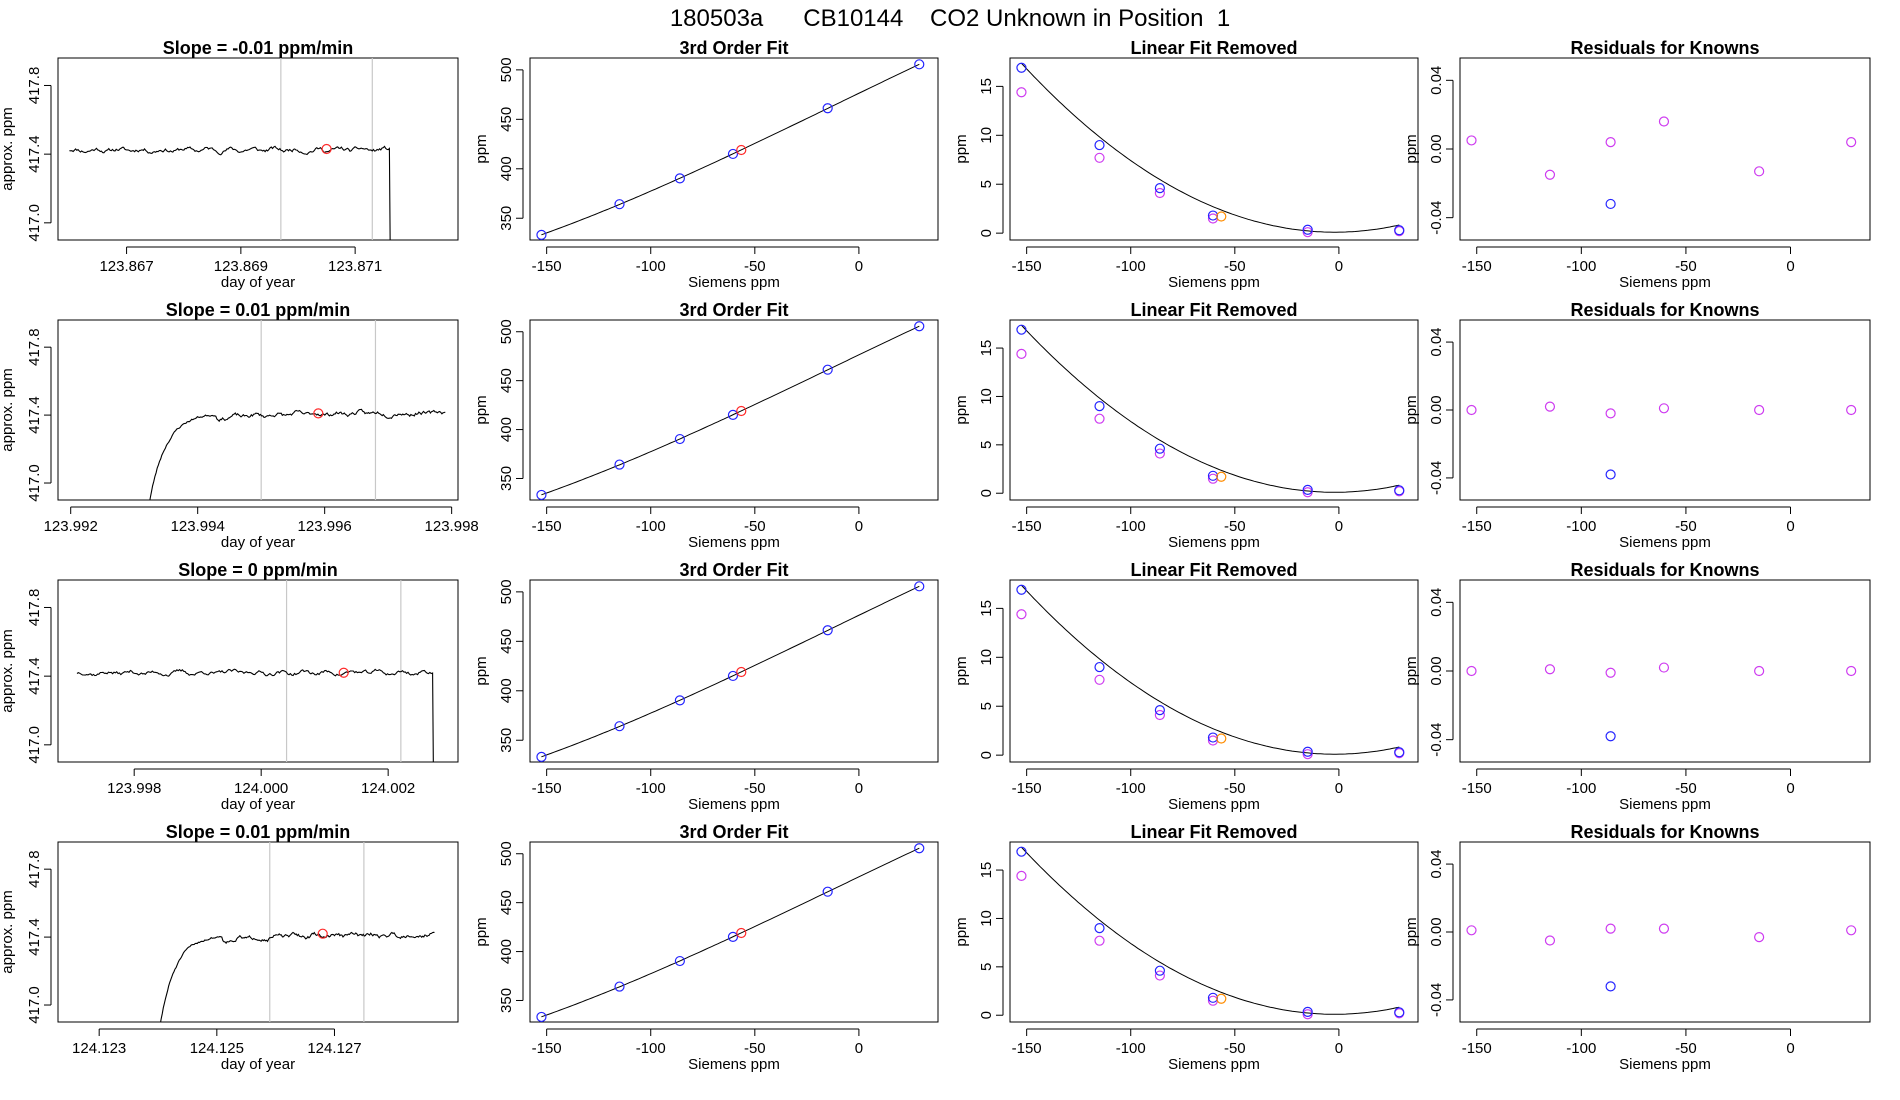 This screenshot has width=1900, height=1100. I want to click on x-axis-label: day of year, so click(258, 804).